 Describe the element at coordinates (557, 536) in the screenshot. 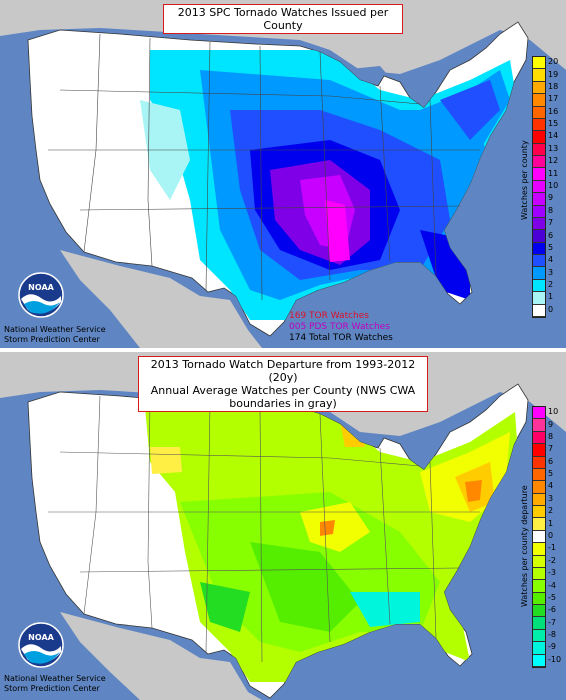

I see `bottom-colorbar-ticks: 10 9 8 7 6 5 4 3 2 1 0 -1 -2 -3 -4 -5 -6 -7 -8 -9 -10` at that location.